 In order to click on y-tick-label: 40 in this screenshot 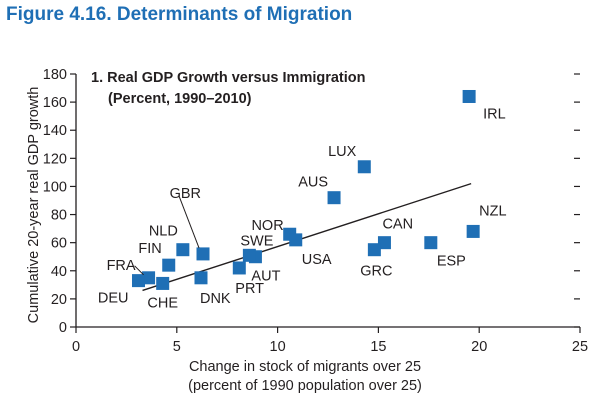, I will do `click(59, 272)`.